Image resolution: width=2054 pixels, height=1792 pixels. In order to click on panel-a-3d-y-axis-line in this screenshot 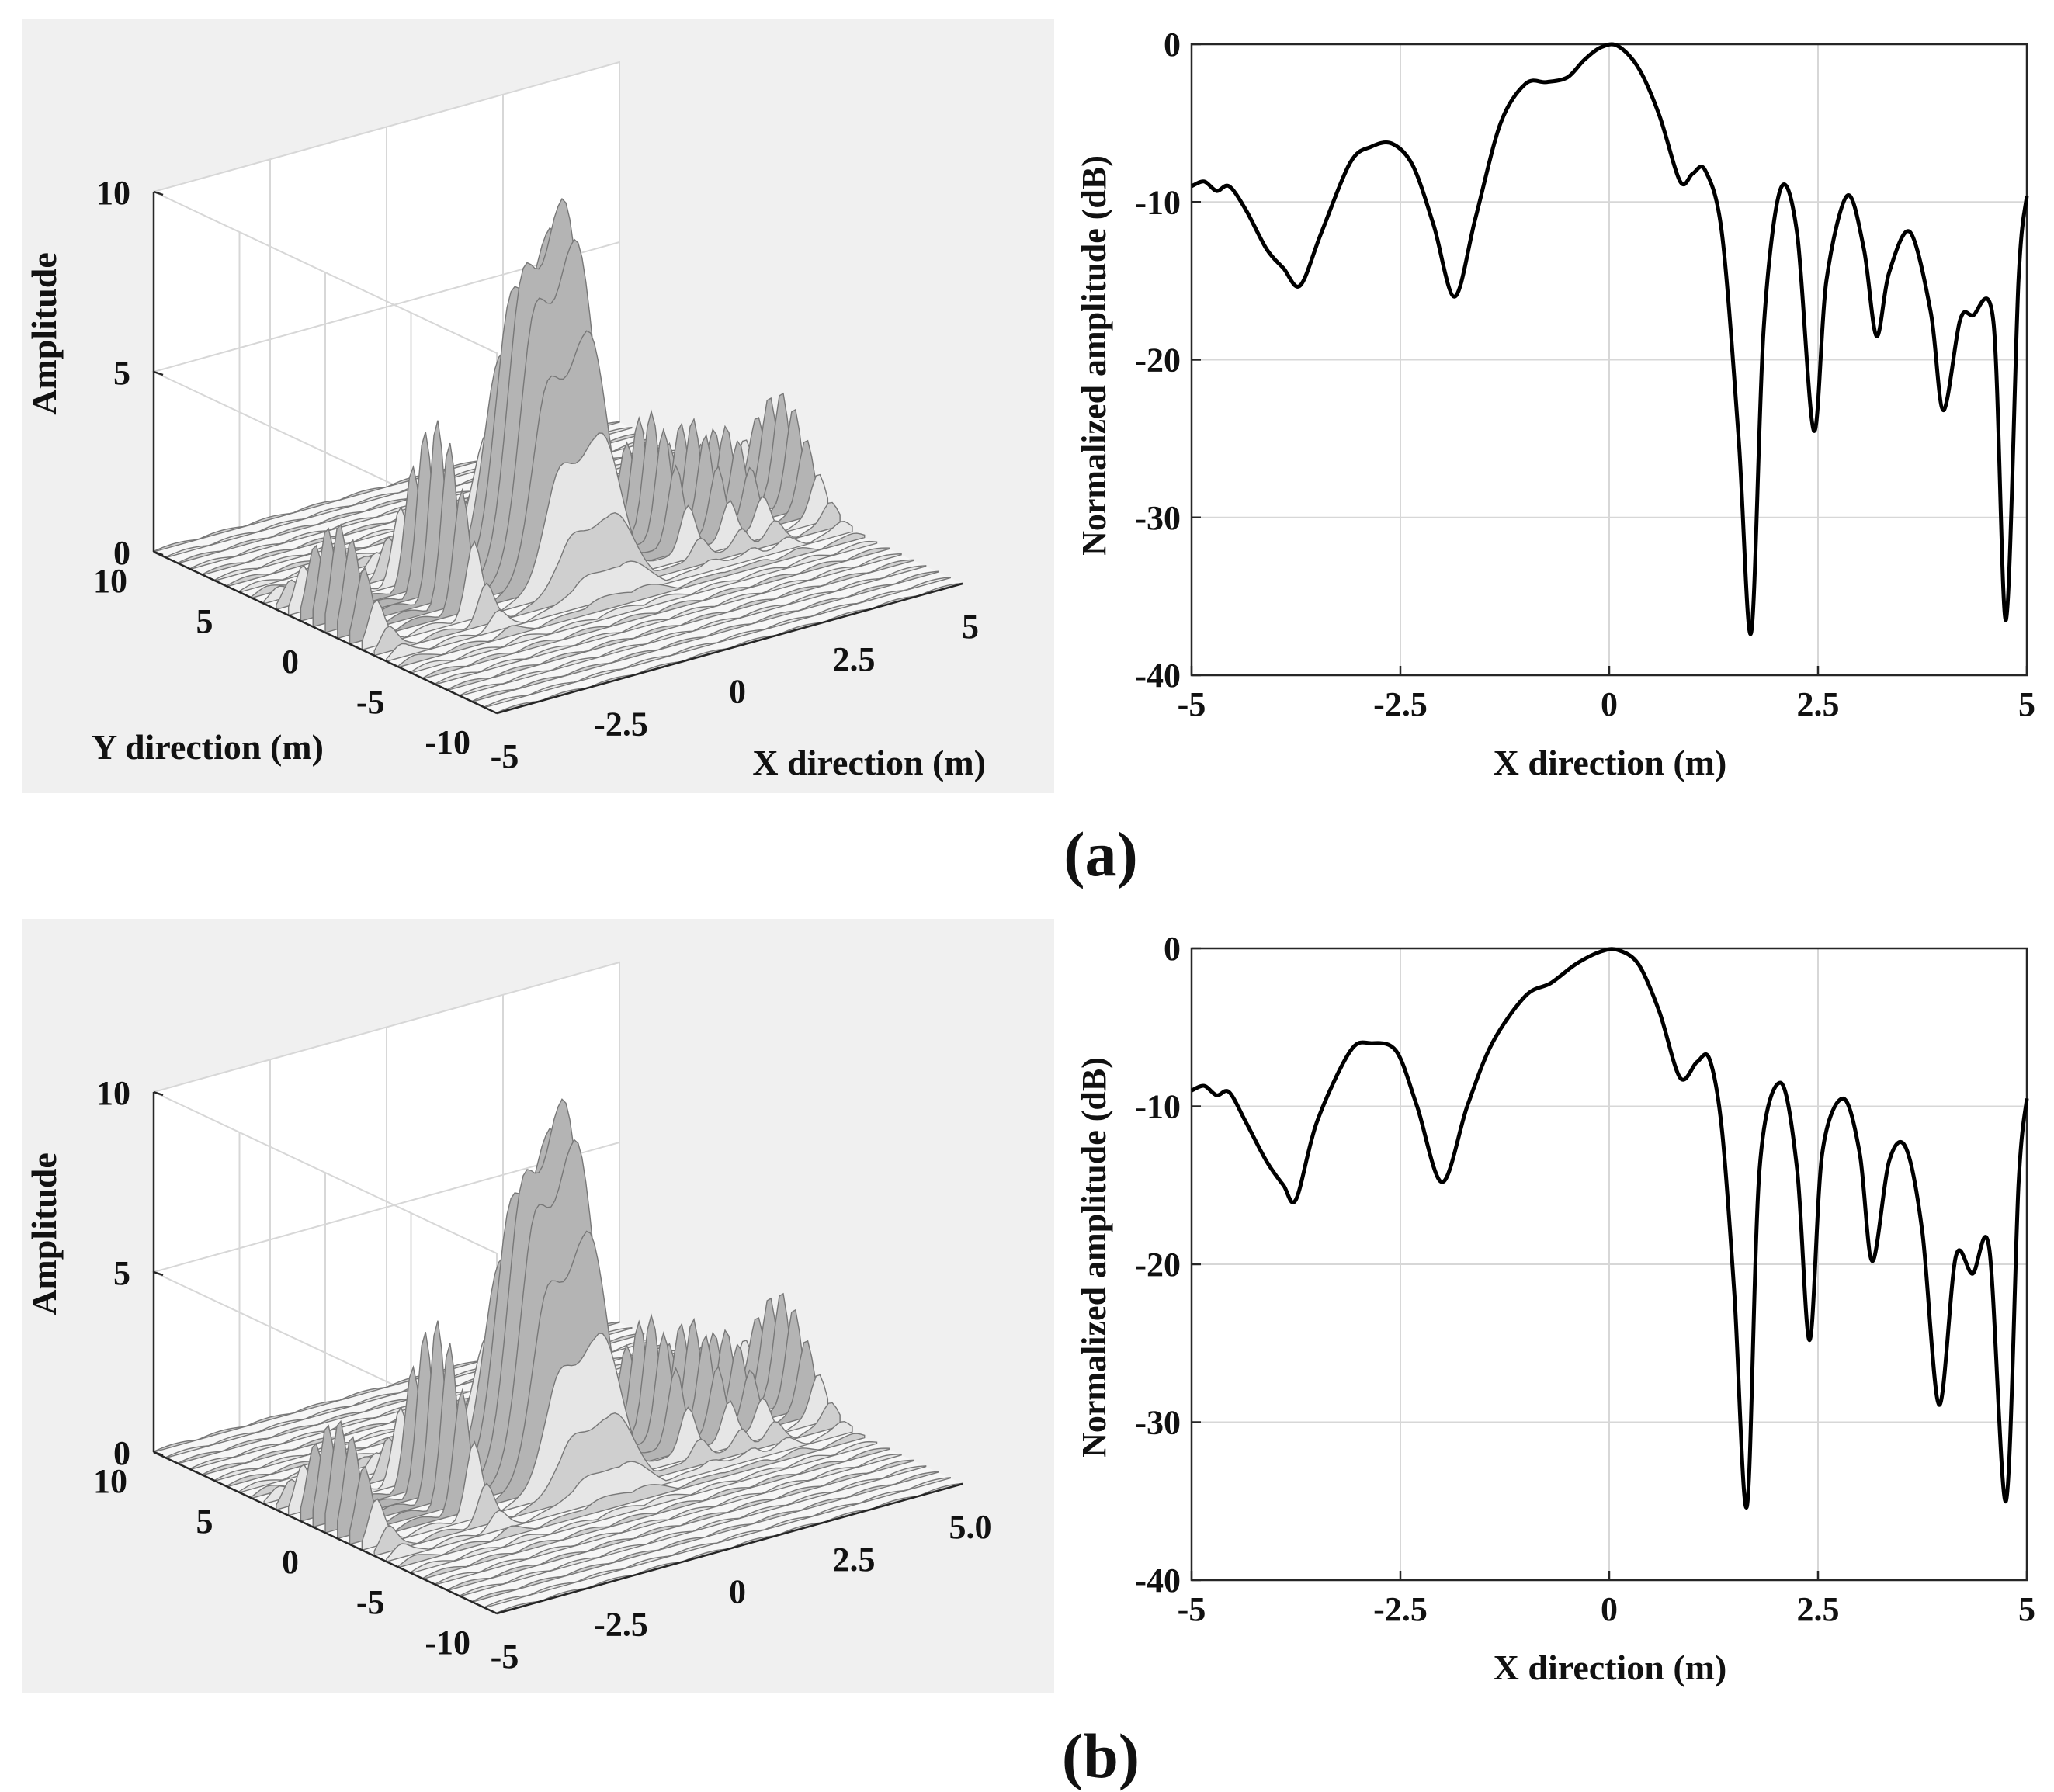, I will do `click(325, 632)`.